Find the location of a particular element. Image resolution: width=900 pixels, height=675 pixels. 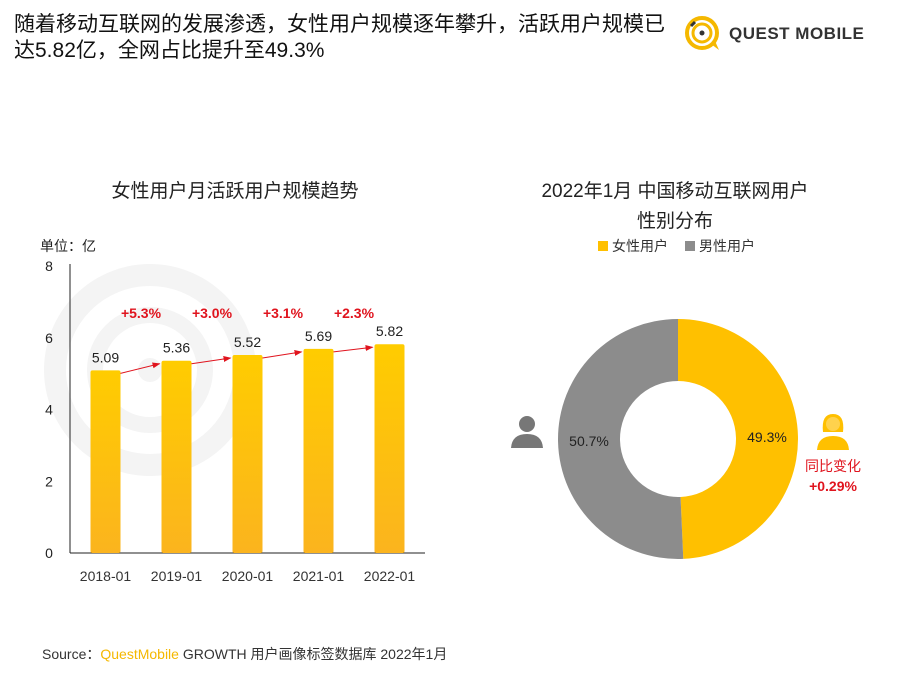

x-tick-label: 2022-01 is located at coordinates (390, 576).